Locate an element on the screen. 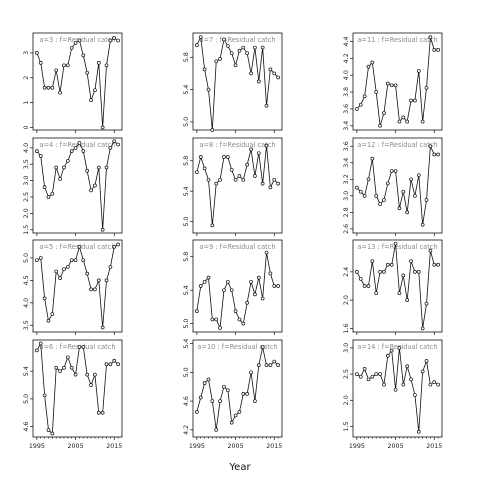 The width and height of the screenshot is (480, 480). panel: a=3 : f=Residual catch 0 1 2 3 is located at coordinates (73, 82).